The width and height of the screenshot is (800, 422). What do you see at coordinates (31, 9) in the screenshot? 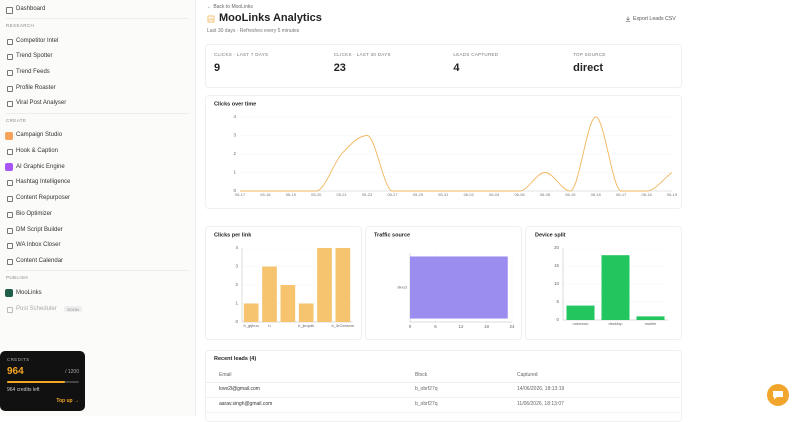
I see `nav-item: Dashboard` at bounding box center [31, 9].